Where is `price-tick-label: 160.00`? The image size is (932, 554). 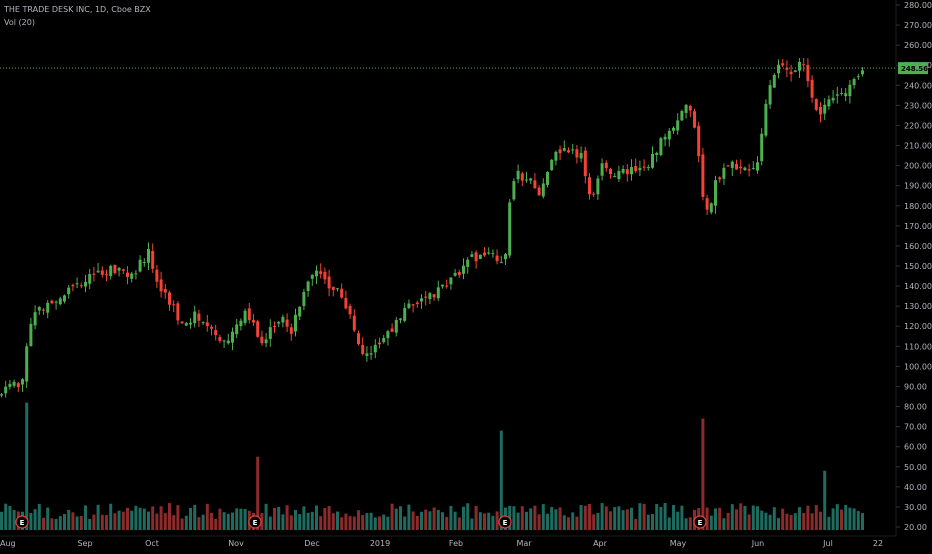 price-tick-label: 160.00 is located at coordinates (918, 246).